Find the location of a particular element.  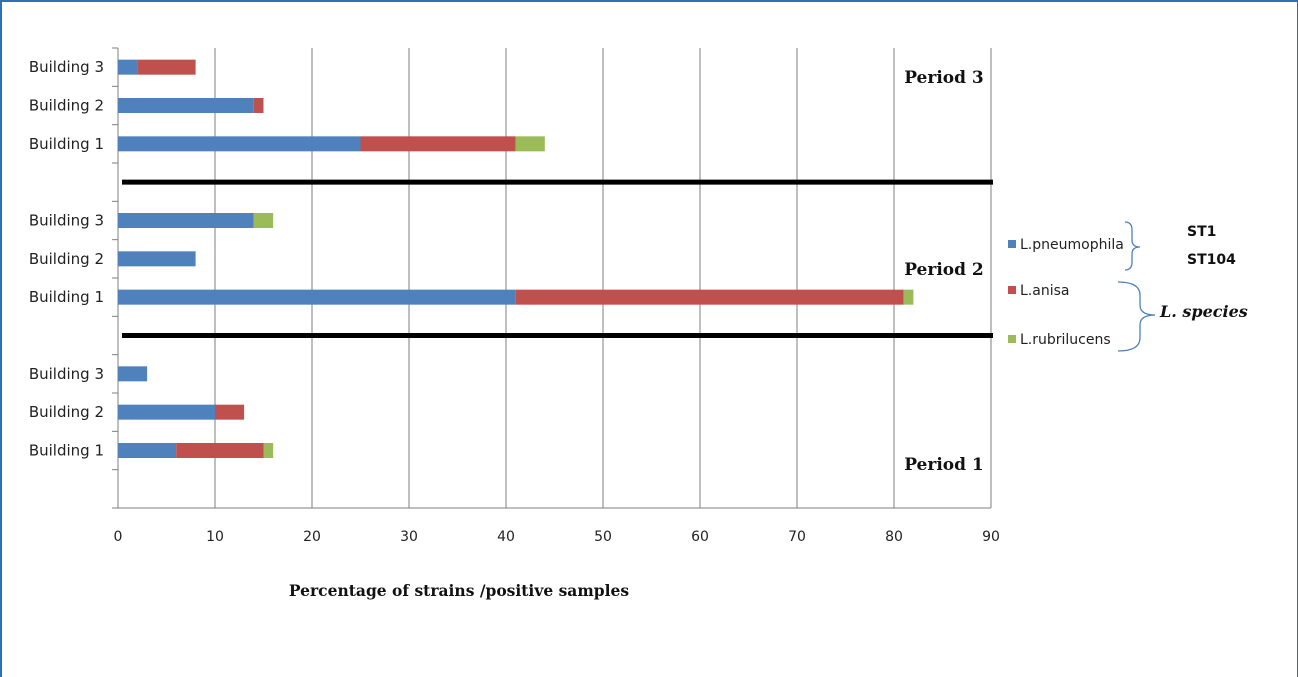

brace-st-icon is located at coordinates (1132, 246).